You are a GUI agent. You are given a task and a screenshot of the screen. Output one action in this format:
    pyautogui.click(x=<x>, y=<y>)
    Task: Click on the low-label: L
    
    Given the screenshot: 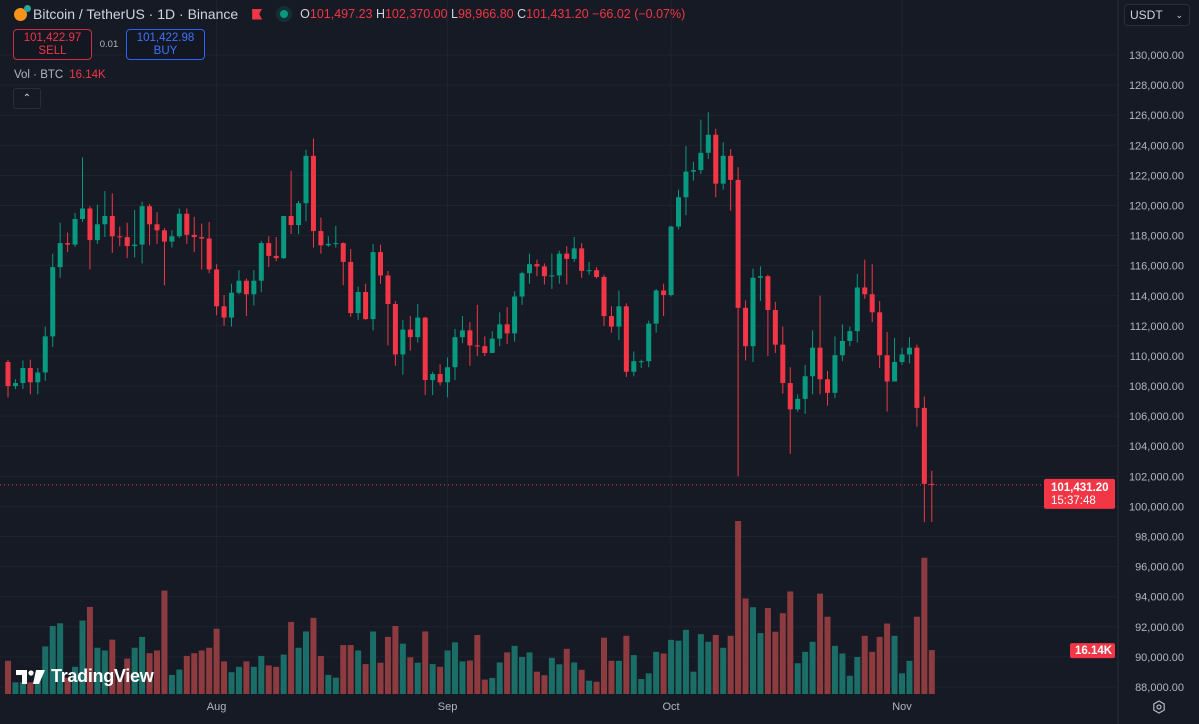 What is the action you would take?
    pyautogui.click(x=454, y=14)
    